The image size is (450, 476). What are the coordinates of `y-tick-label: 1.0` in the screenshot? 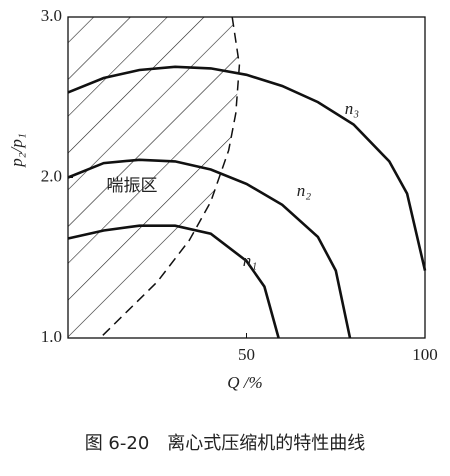 It's located at (51, 336).